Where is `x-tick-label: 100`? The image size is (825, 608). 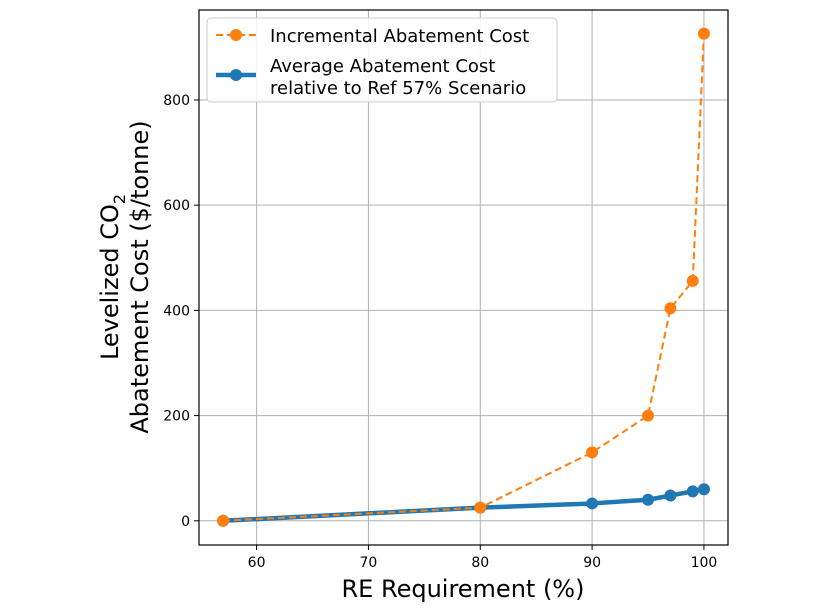
x-tick-label: 100 is located at coordinates (704, 563).